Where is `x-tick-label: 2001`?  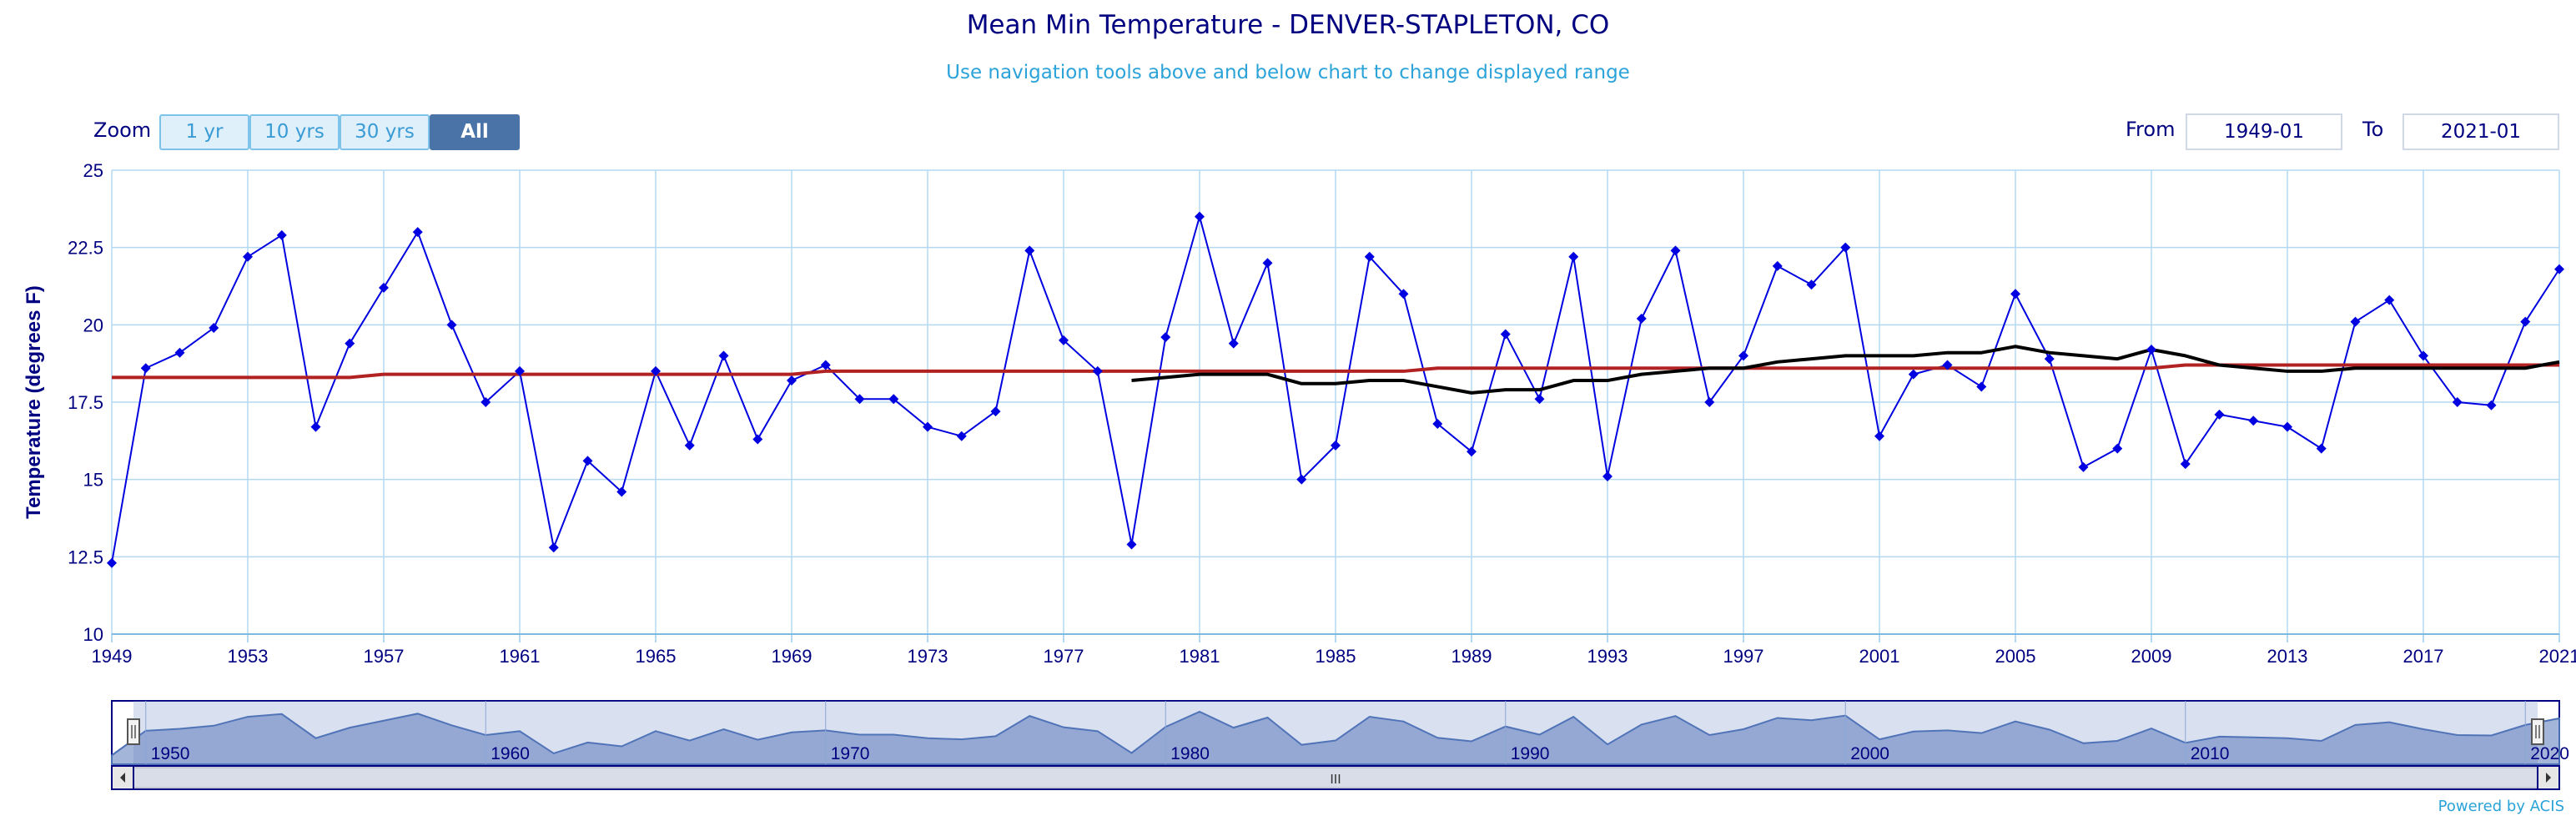
x-tick-label: 2001 is located at coordinates (1879, 656).